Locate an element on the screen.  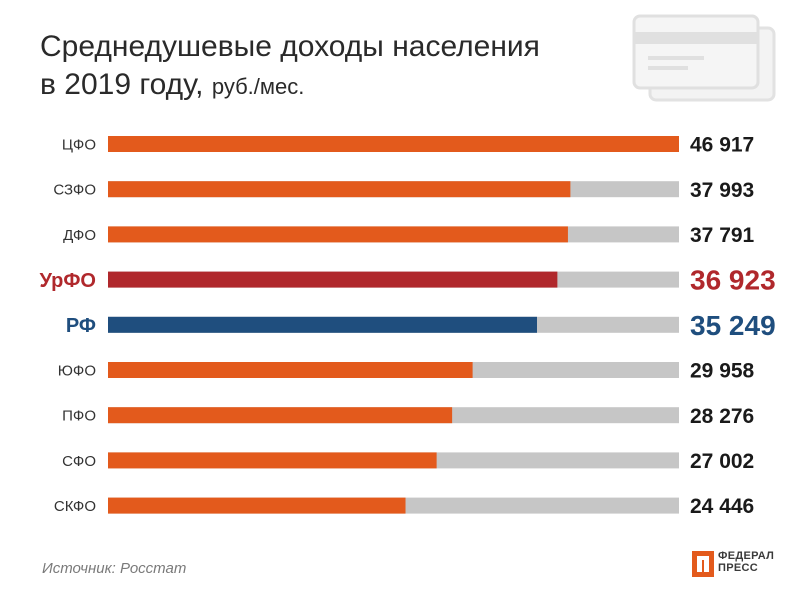
category-label-rf: РФ is located at coordinates (81, 326).